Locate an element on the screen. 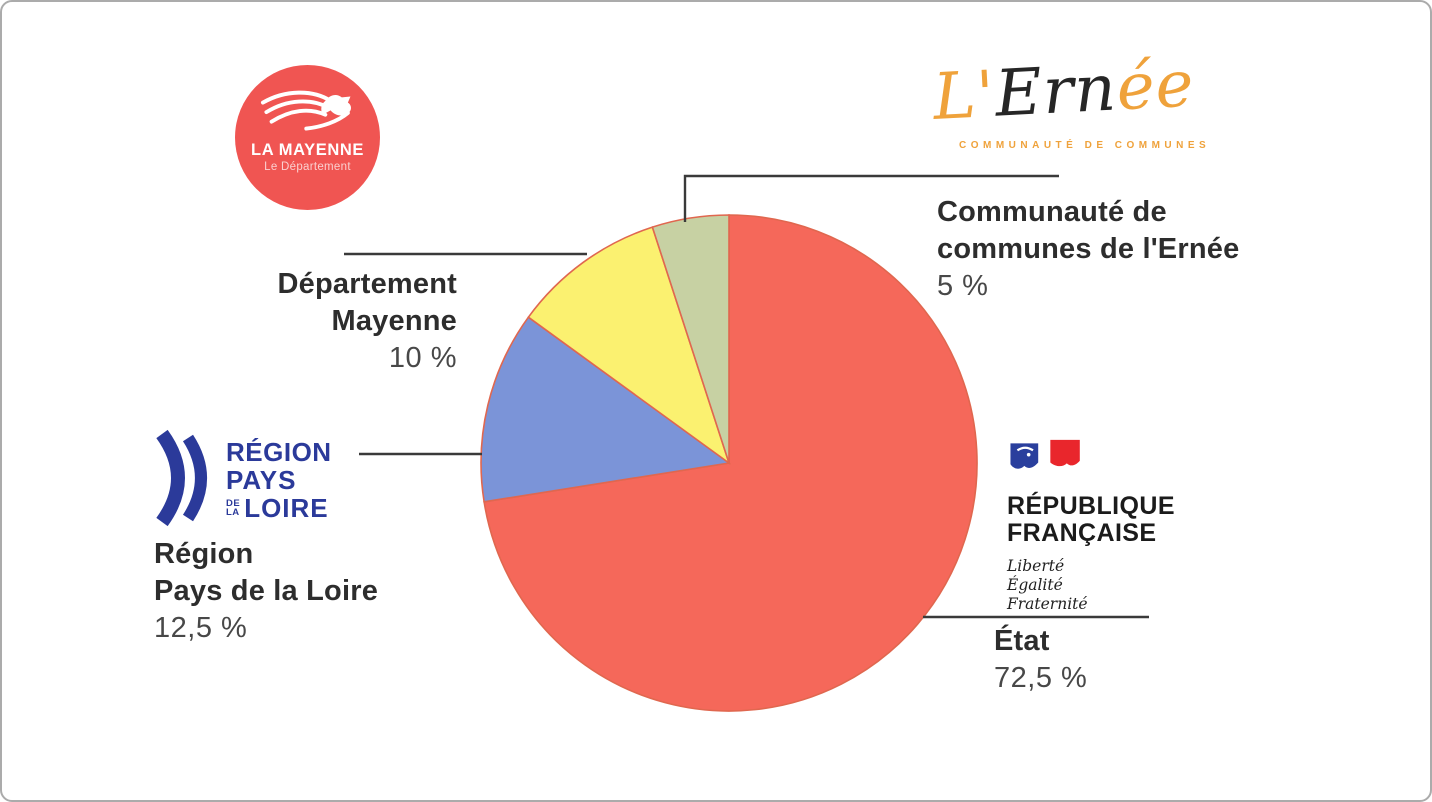 This screenshot has height=802, width=1432. label-line: communes de l'Ernée is located at coordinates (1088, 249).